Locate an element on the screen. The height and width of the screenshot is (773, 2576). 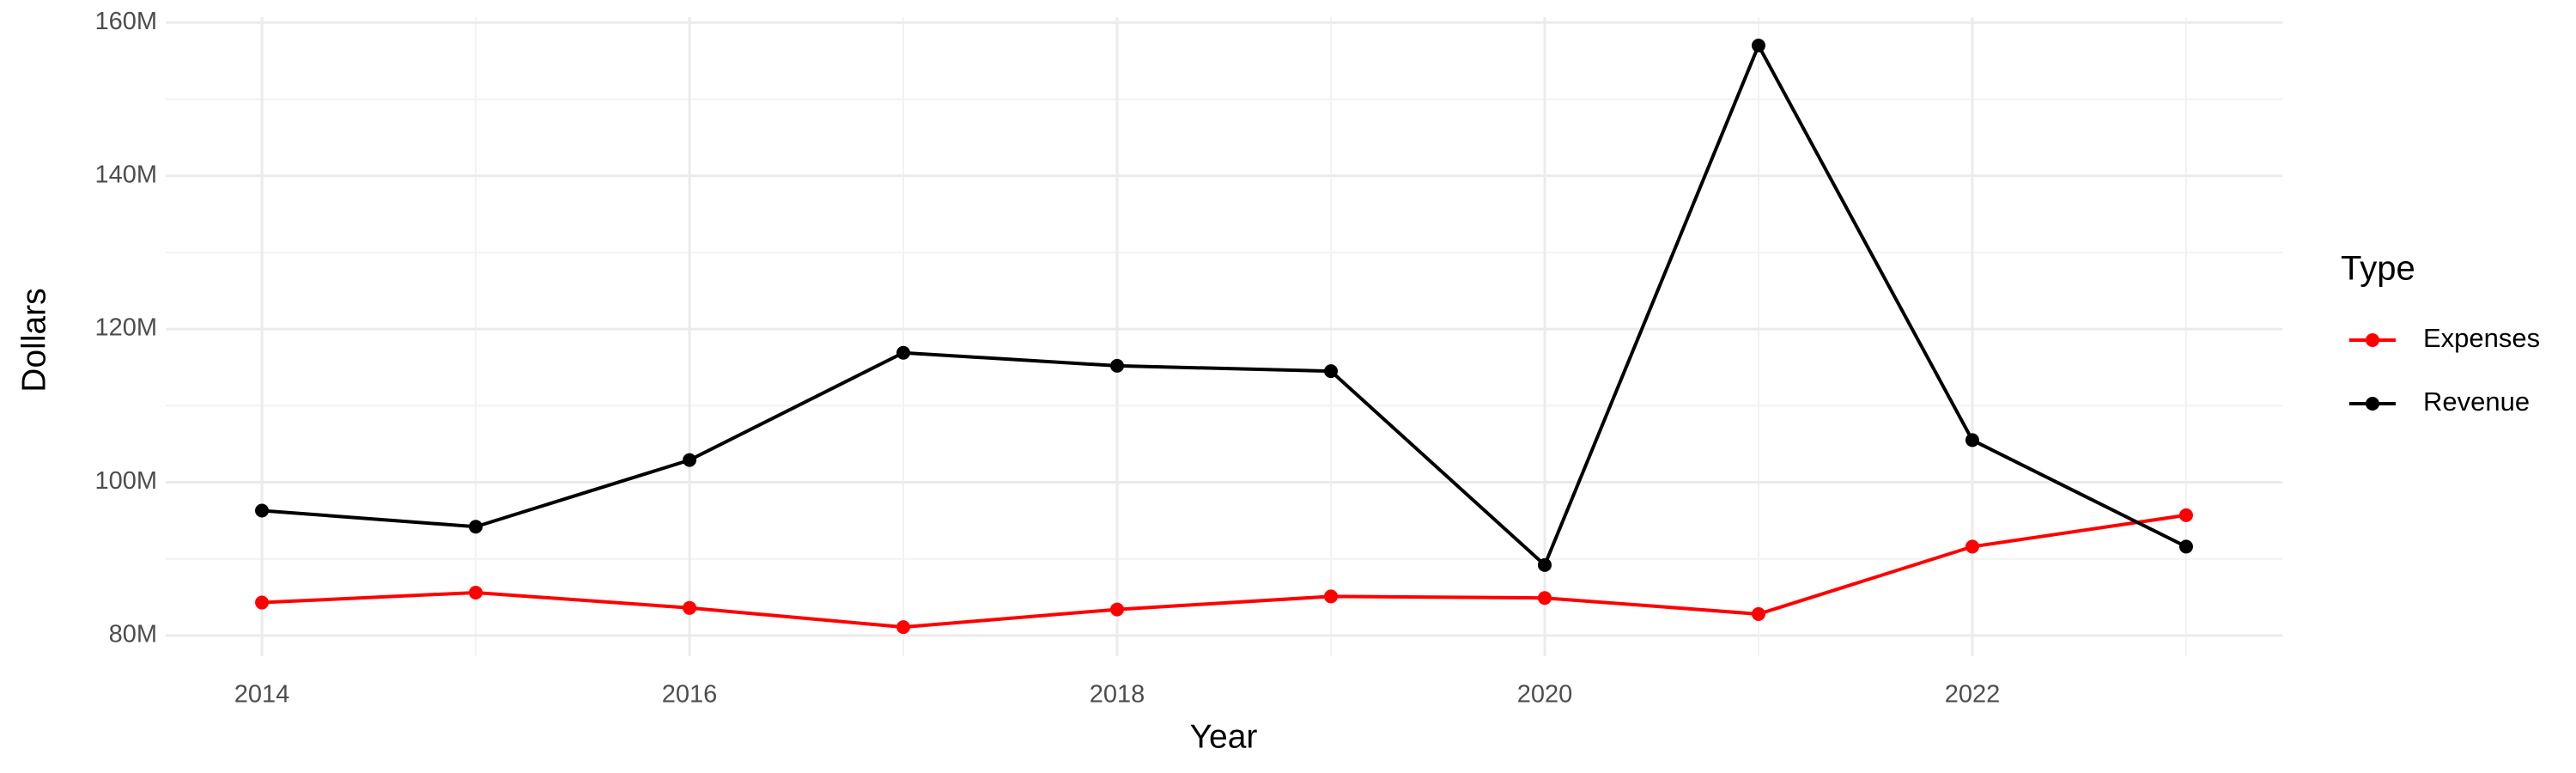
y-tick-label: 140M is located at coordinates (126, 174).